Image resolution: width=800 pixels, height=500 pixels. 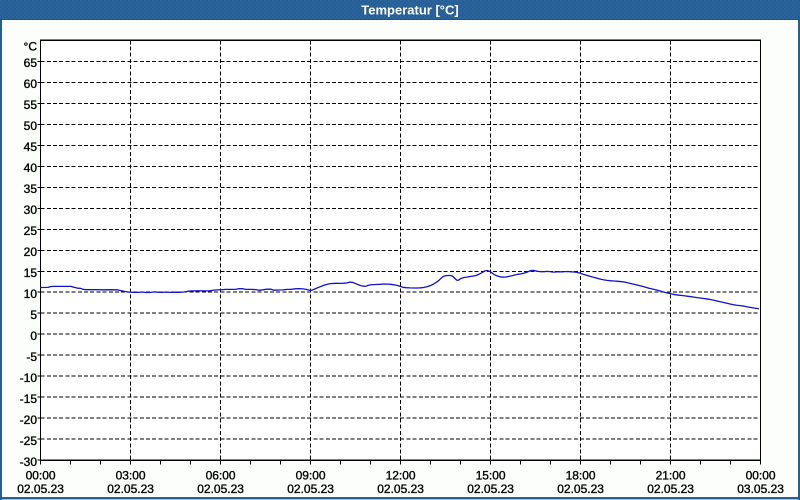 What do you see at coordinates (31, 105) in the screenshot?
I see `svg-text: 55` at bounding box center [31, 105].